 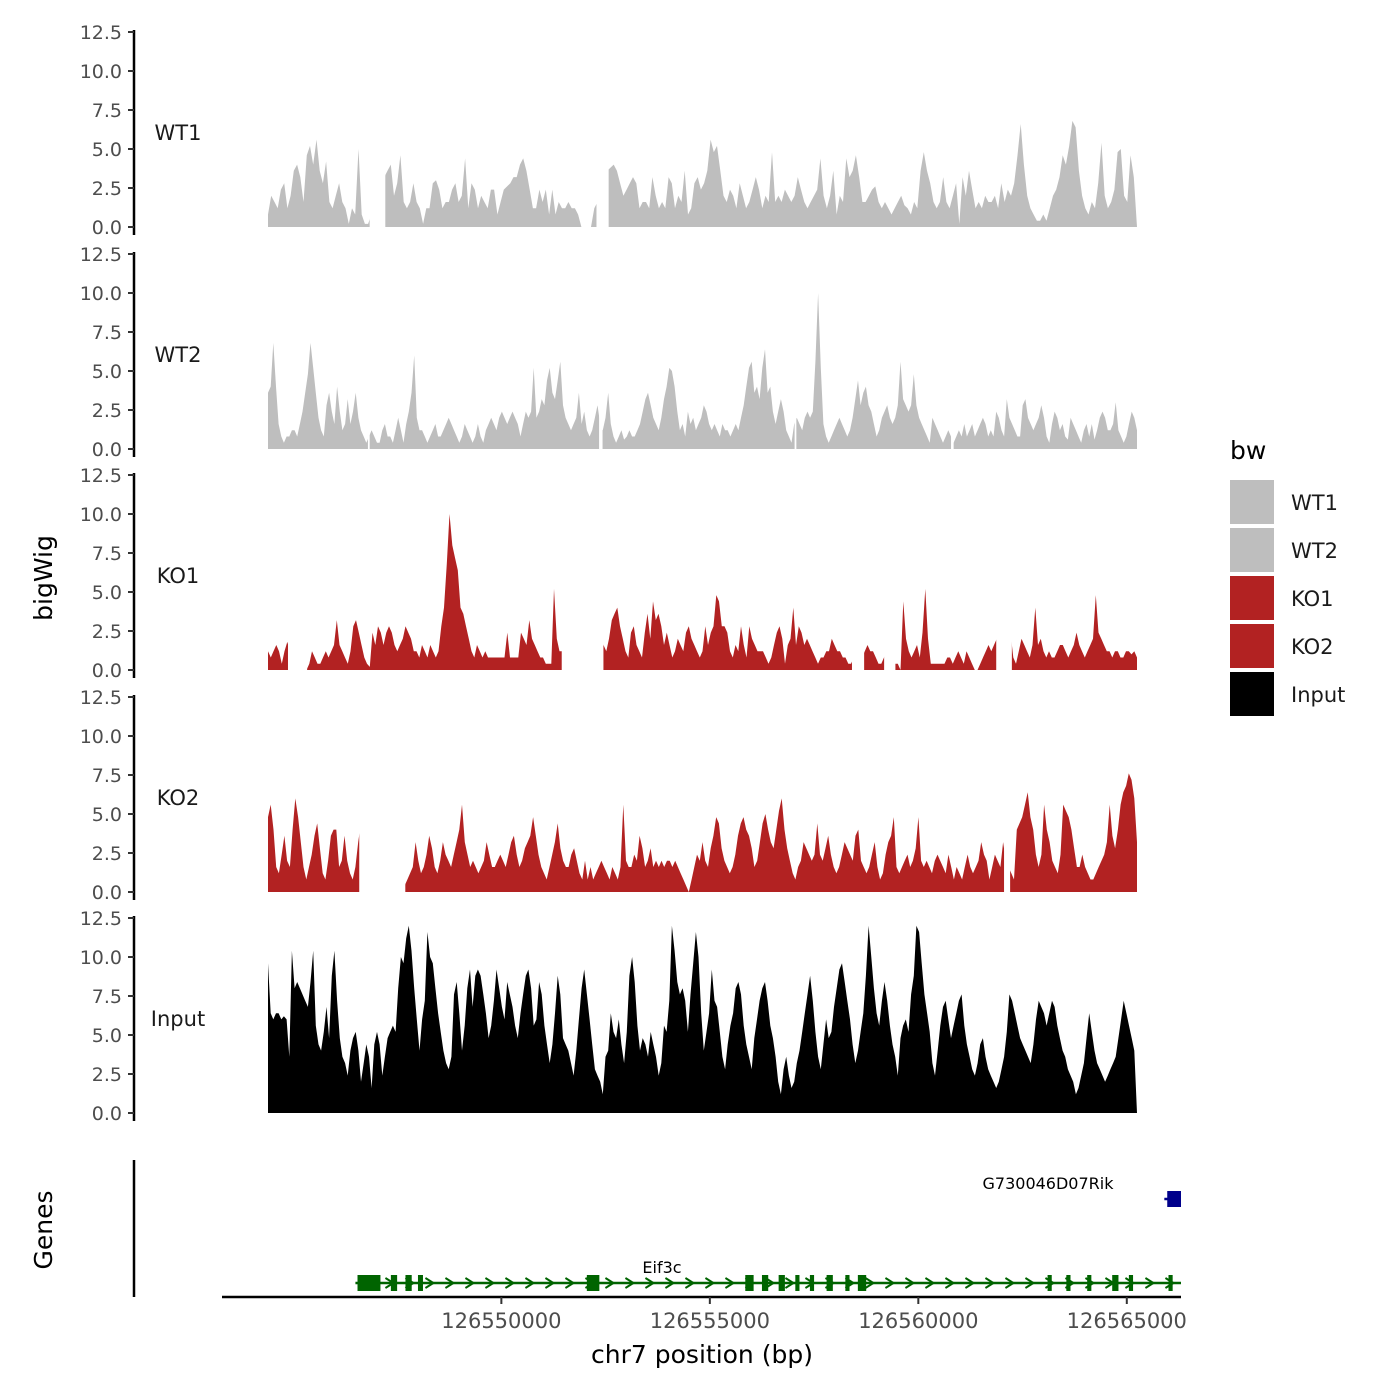 I want to click on x-axis-title: chr7 position (bp), so click(x=702, y=1354).